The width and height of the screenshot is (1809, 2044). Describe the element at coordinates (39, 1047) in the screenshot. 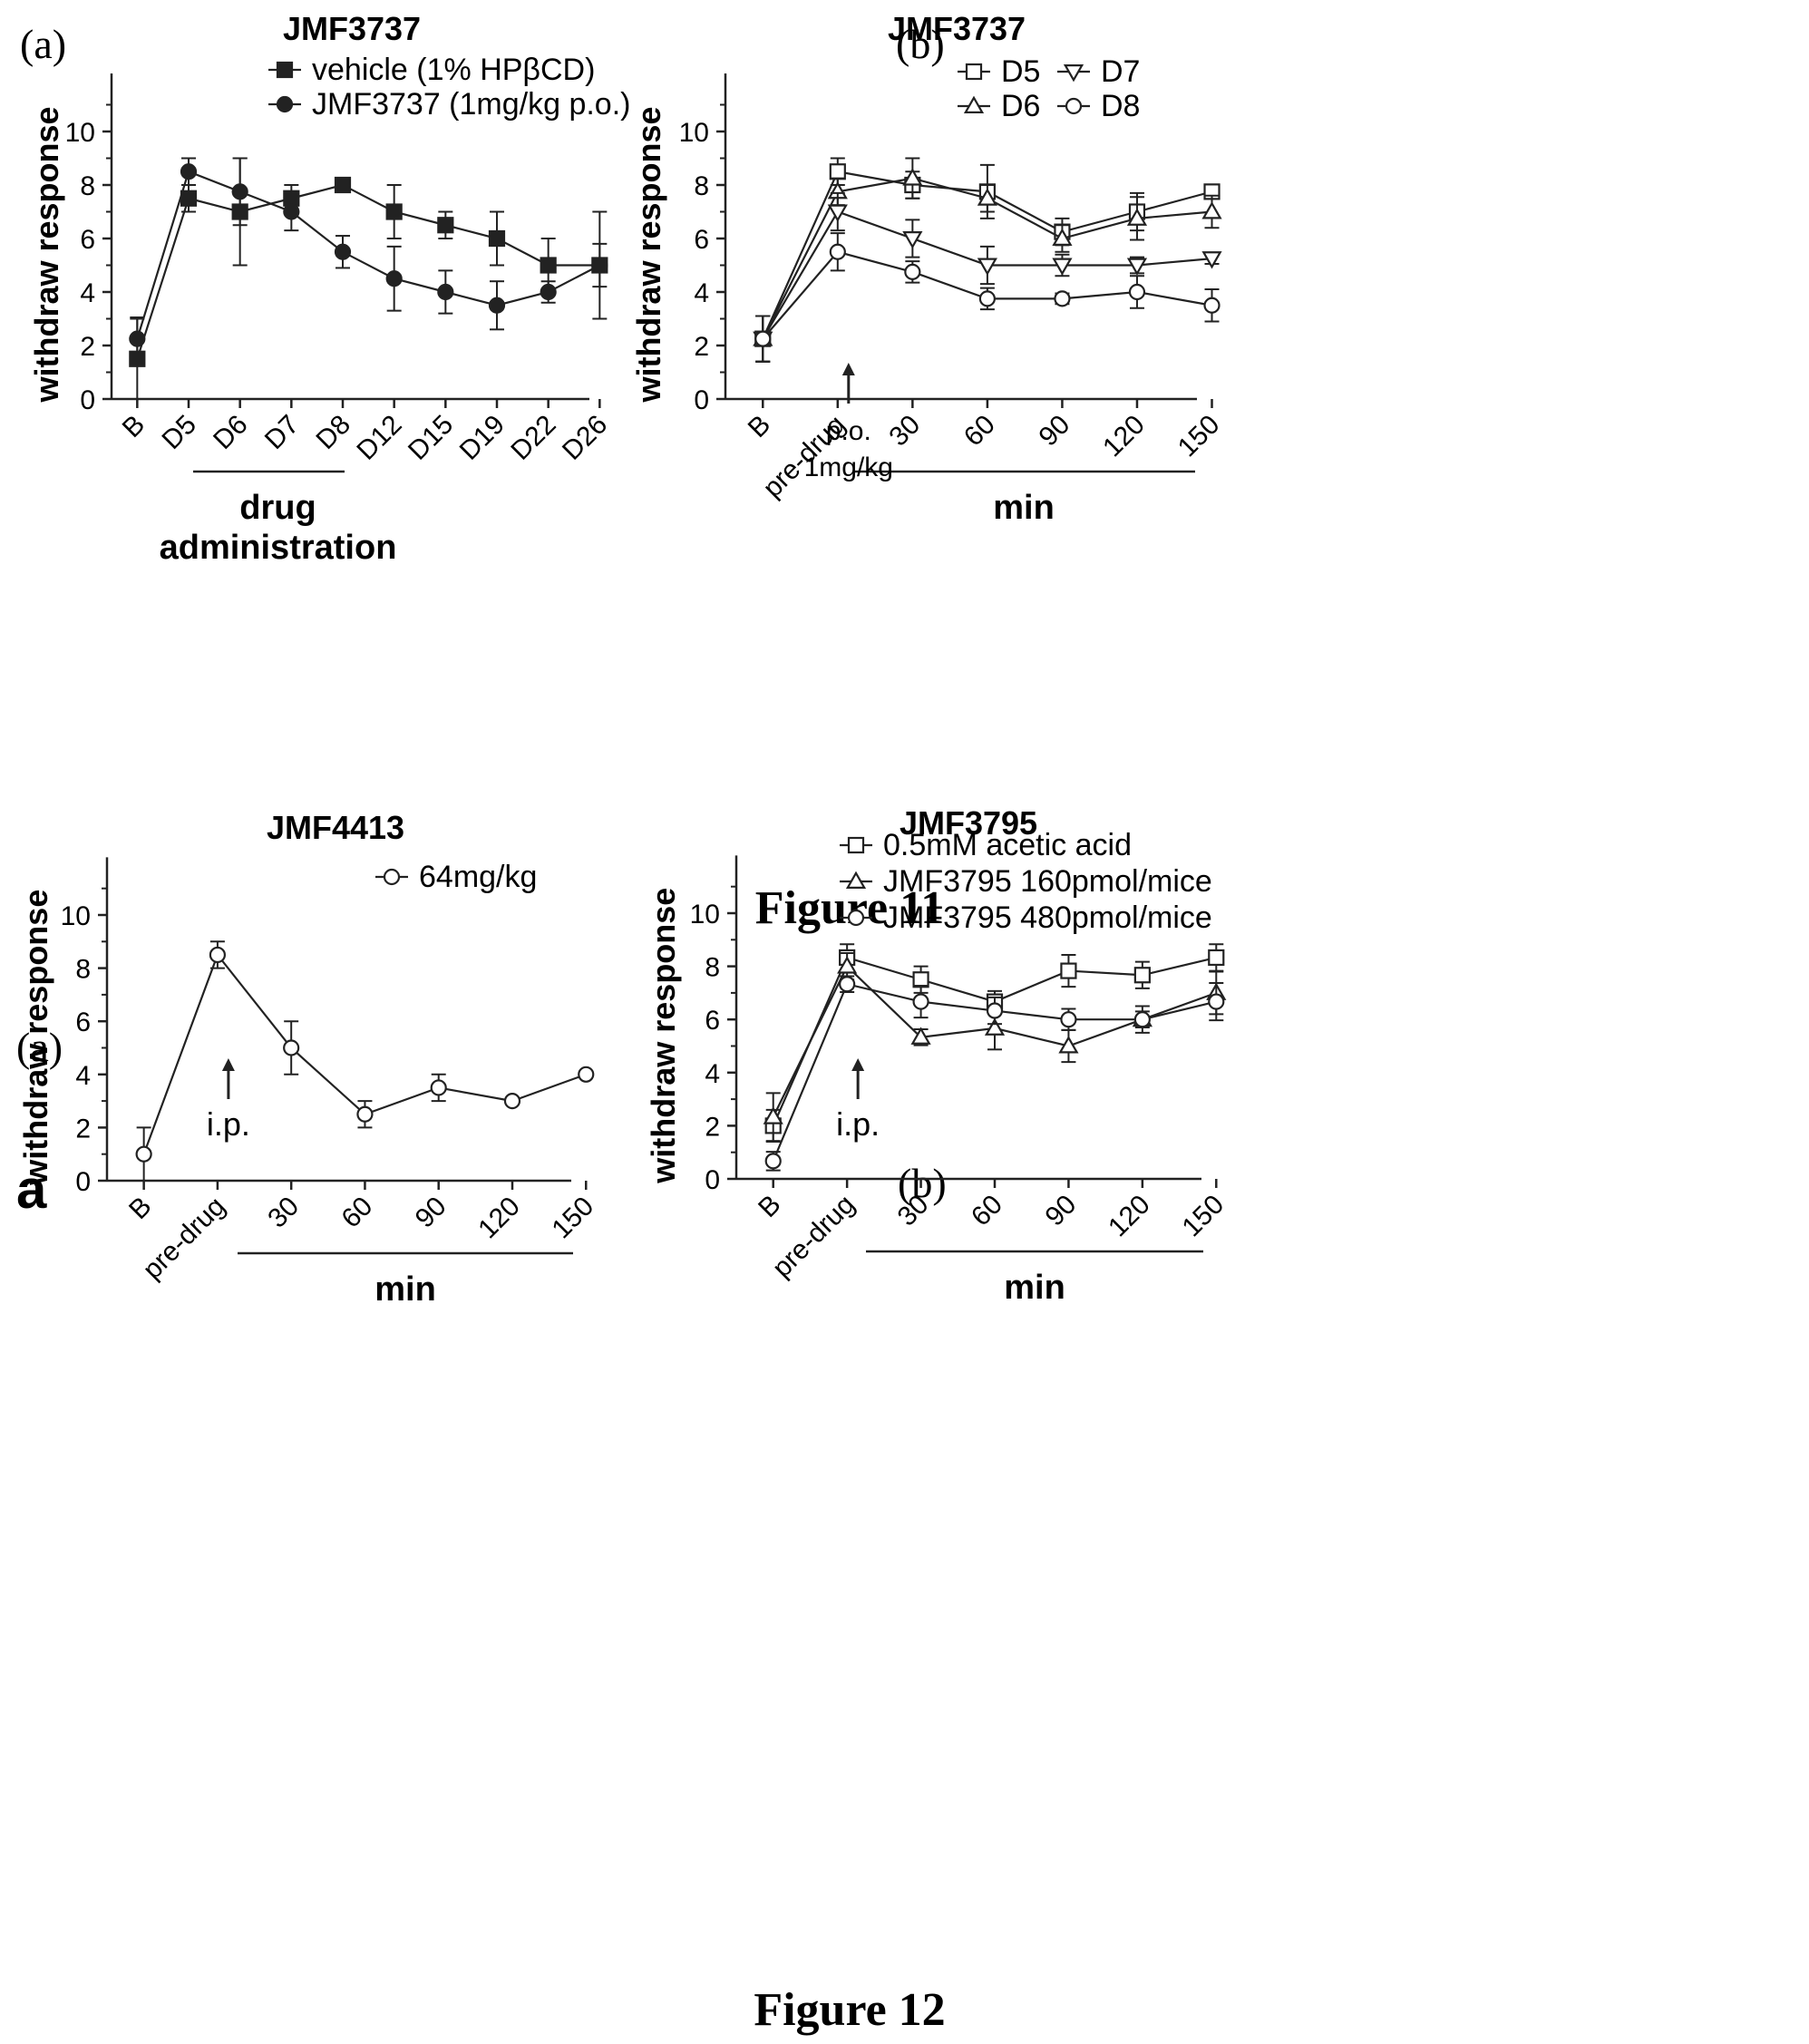

I see `fig12-section-letter: (a)` at that location.